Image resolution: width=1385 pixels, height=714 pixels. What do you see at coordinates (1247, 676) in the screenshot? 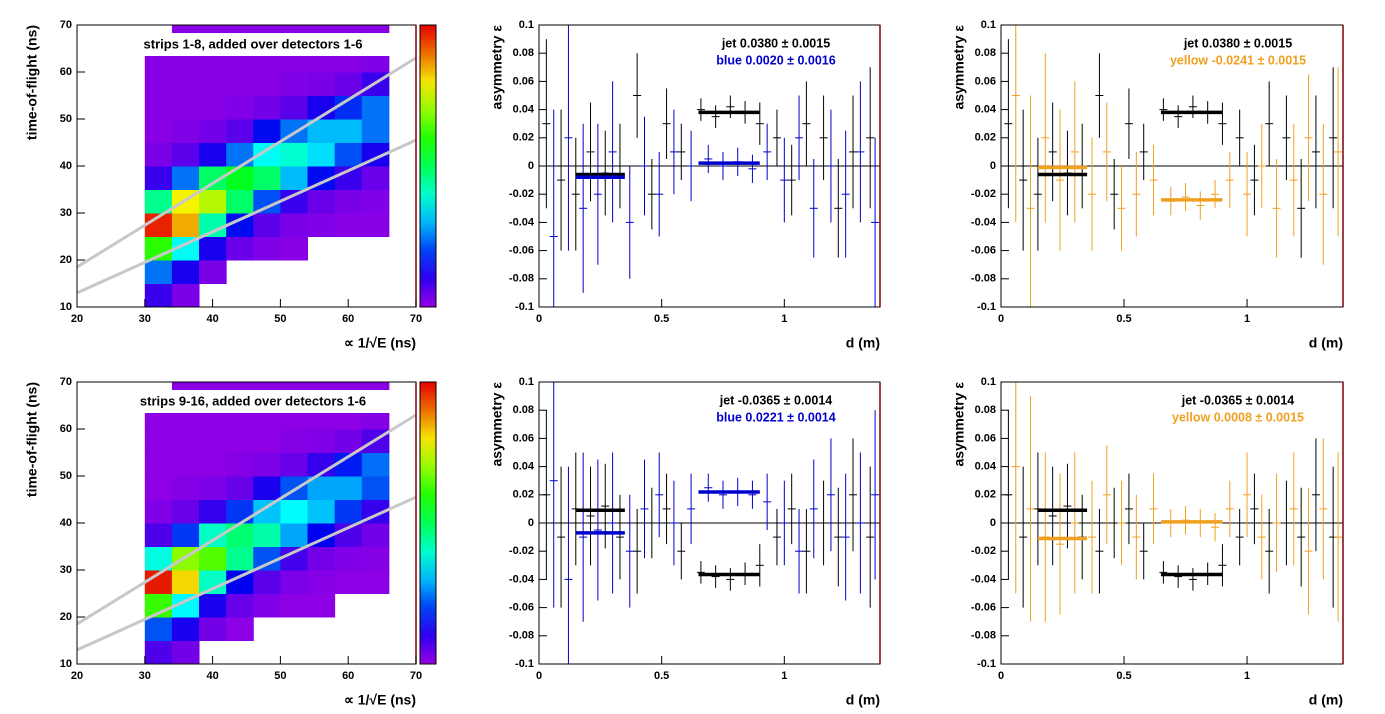
I see `x-tick-label: 1` at bounding box center [1247, 676].